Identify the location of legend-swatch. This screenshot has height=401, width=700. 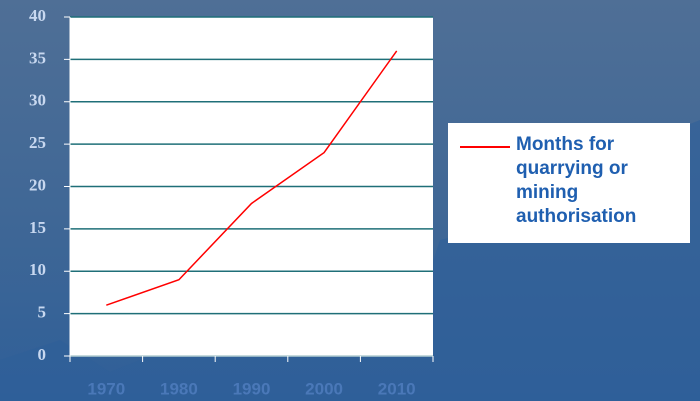
(485, 147).